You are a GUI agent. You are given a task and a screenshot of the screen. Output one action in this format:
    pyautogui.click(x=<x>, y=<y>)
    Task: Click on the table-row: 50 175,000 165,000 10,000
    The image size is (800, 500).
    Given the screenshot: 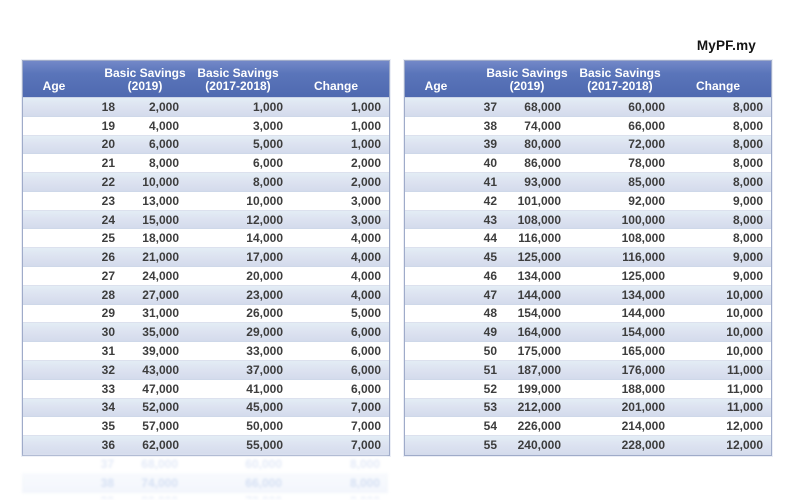 What is the action you would take?
    pyautogui.click(x=588, y=351)
    